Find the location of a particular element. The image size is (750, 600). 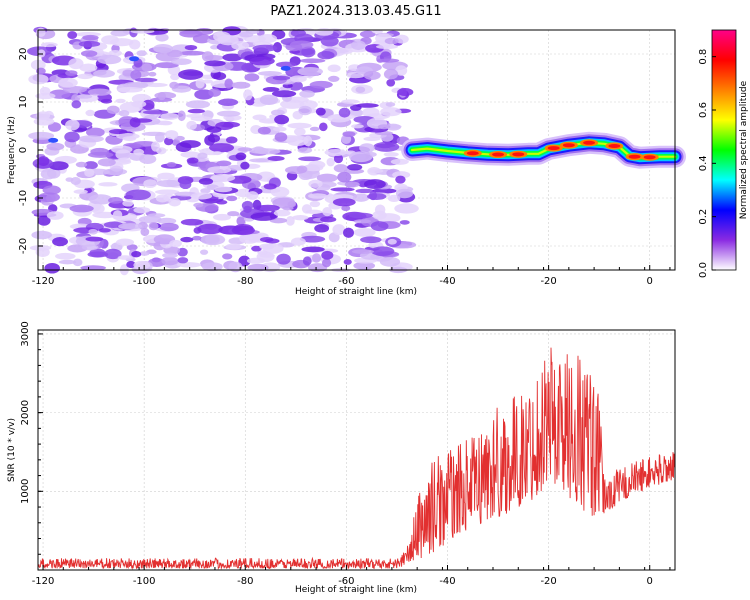

spectrogram-ytick-label: 10 is located at coordinates (23, 102).